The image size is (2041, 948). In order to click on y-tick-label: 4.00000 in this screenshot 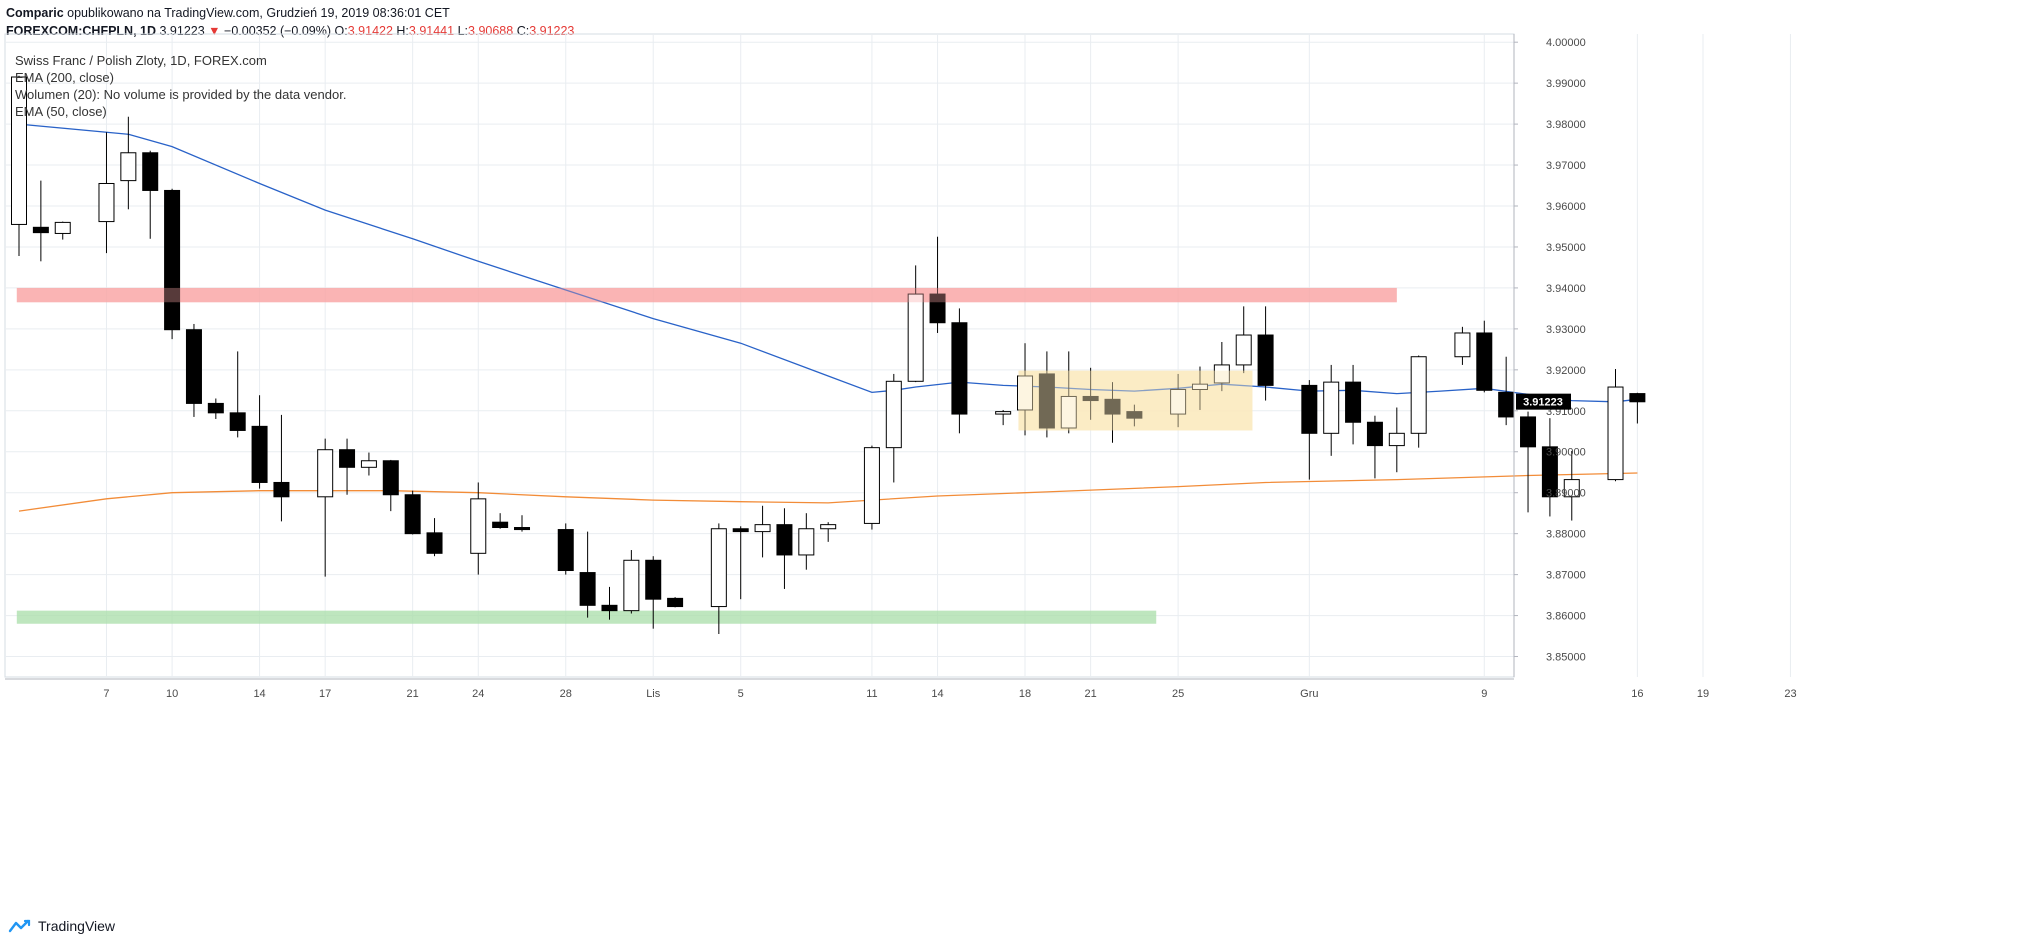, I will do `click(1566, 43)`.